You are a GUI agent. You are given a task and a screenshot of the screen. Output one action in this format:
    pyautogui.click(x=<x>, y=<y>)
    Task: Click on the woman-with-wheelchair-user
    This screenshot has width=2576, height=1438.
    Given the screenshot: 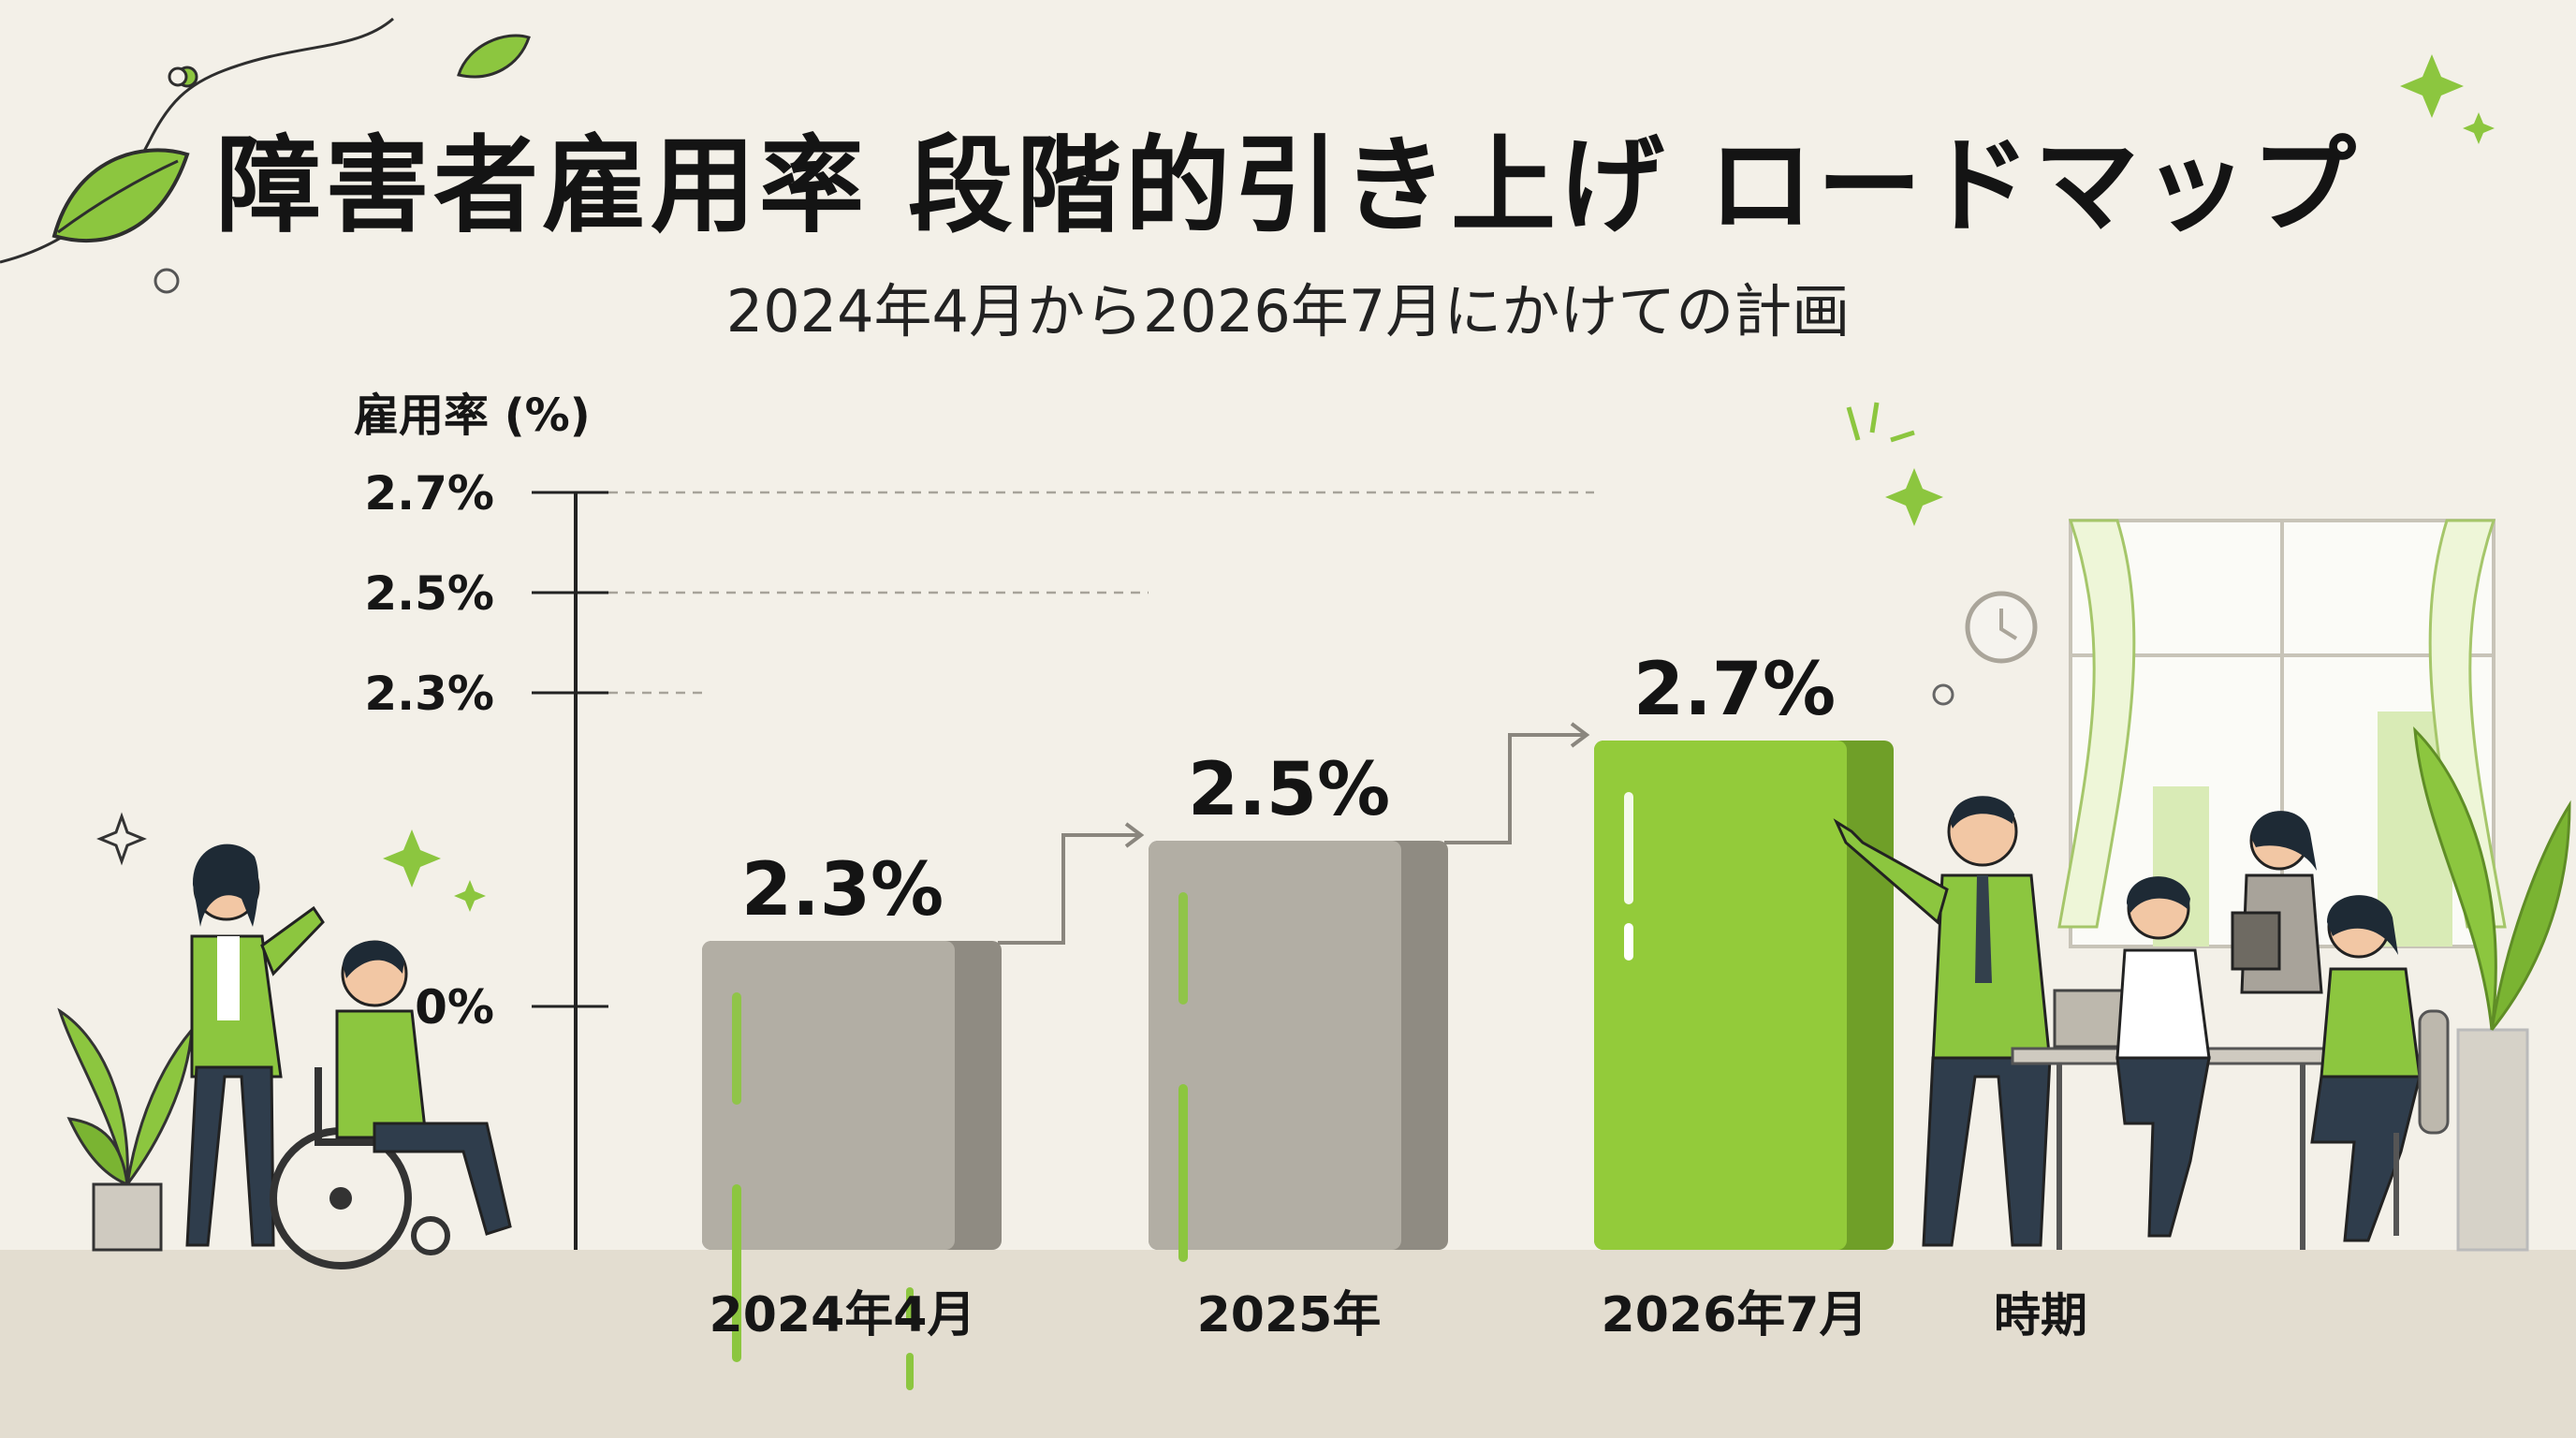 What is the action you would take?
    pyautogui.click(x=284, y=1056)
    